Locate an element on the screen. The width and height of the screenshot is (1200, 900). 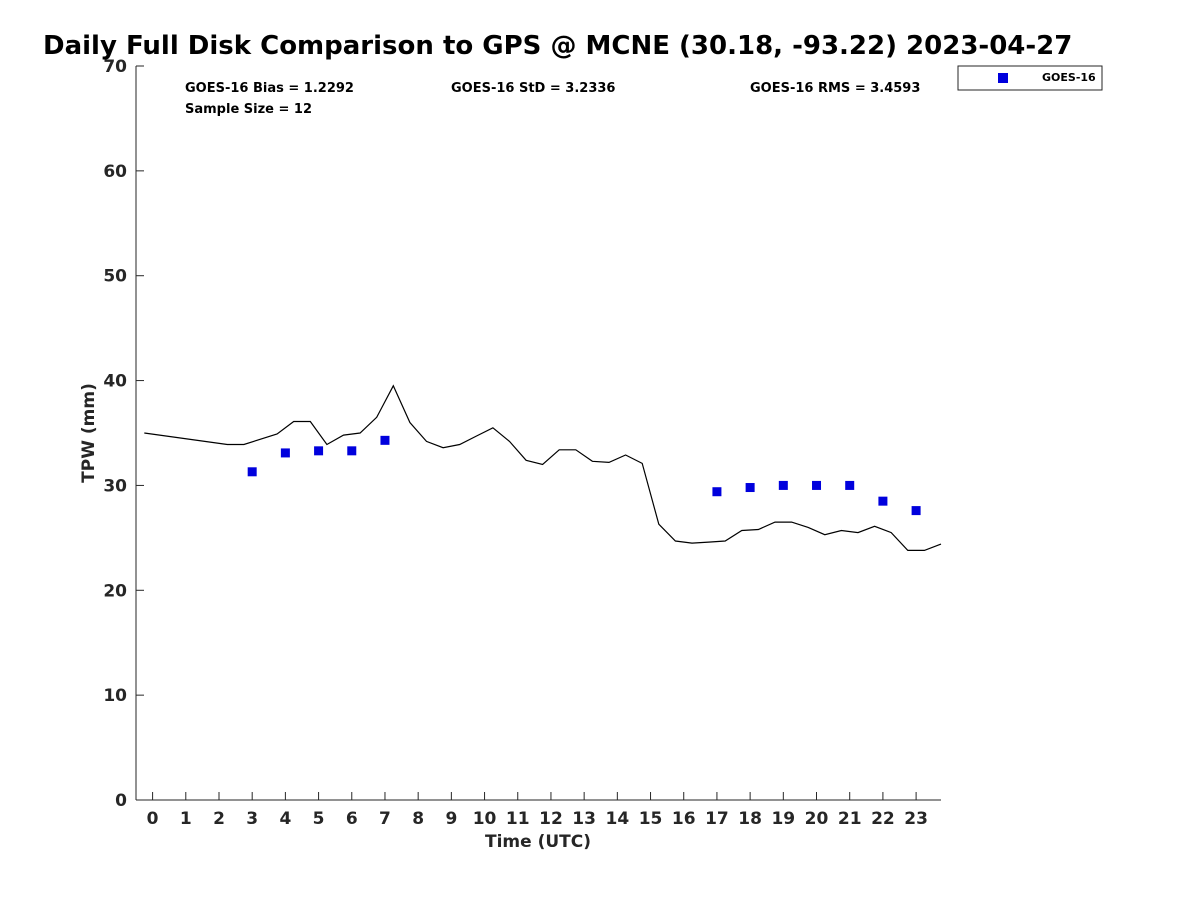
x-tick-label: 7 is located at coordinates (385, 819).